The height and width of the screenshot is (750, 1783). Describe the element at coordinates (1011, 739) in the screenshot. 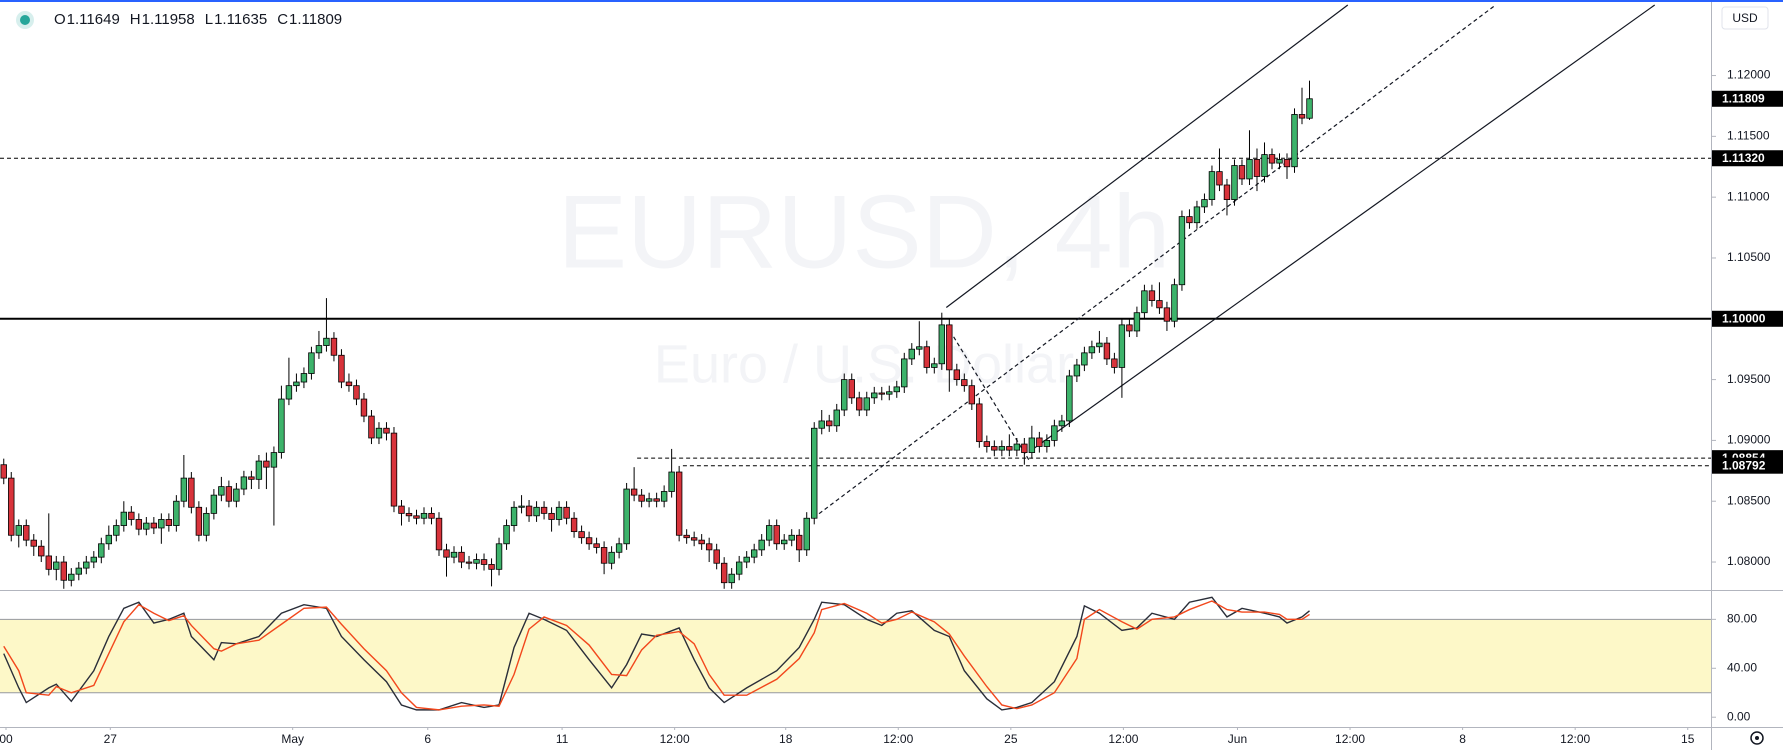

I see `x-tick-label: 25` at that location.